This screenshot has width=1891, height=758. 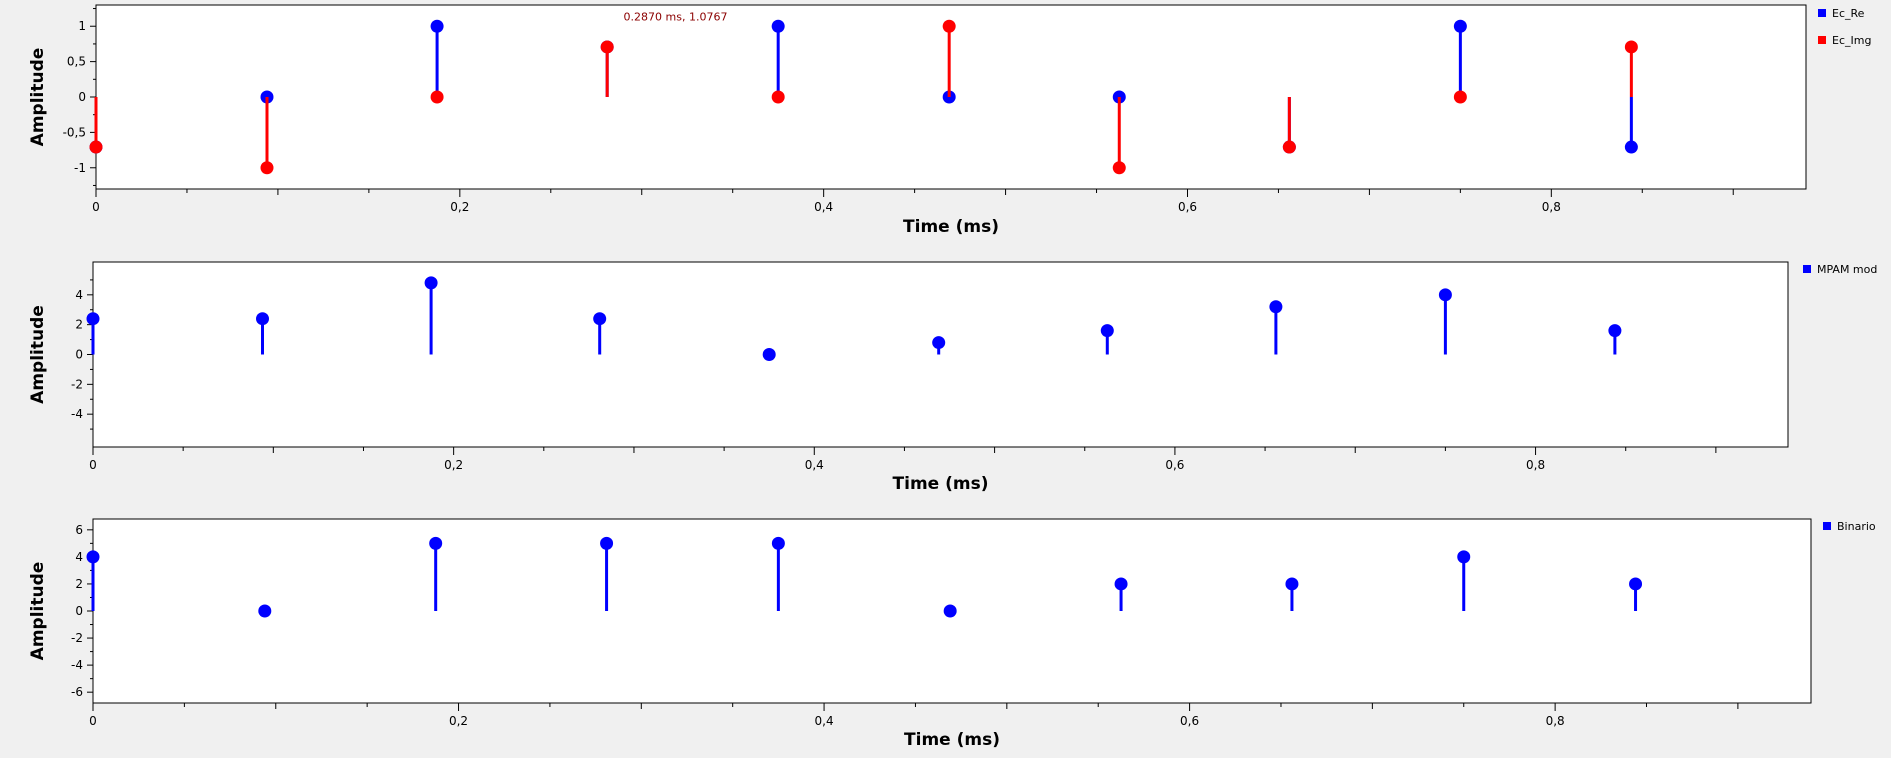 What do you see at coordinates (676, 16) in the screenshot?
I see `cursor-readout: 0.2870 ms, 1.0767` at bounding box center [676, 16].